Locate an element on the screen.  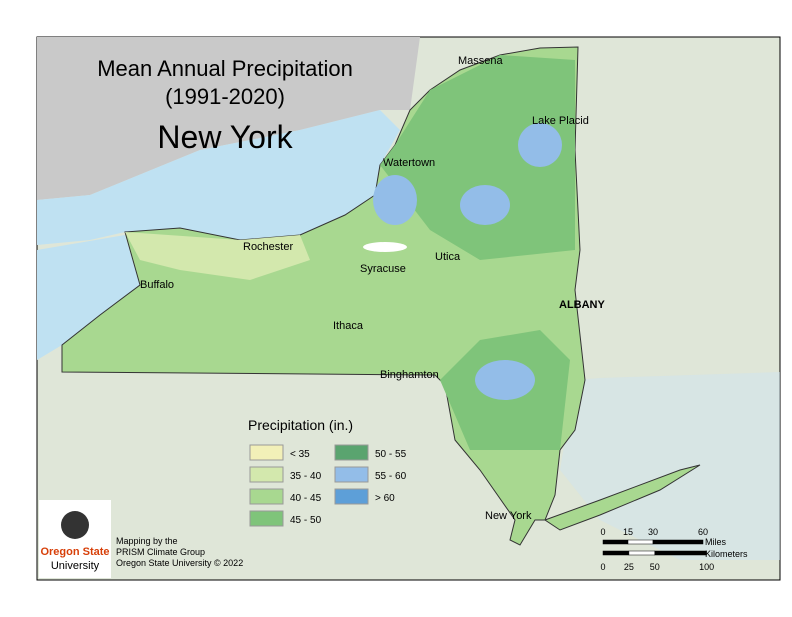
city-label: Syracuse is located at coordinates (383, 269).